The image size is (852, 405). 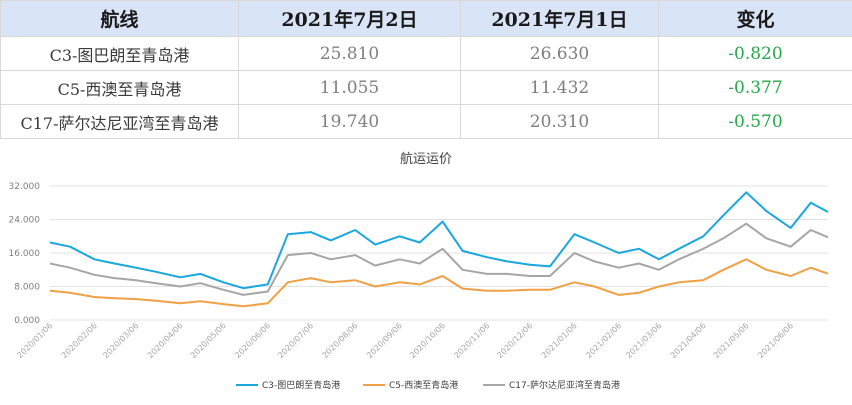 What do you see at coordinates (514, 340) in the screenshot?
I see `x-tick-label: 2020/12/06` at bounding box center [514, 340].